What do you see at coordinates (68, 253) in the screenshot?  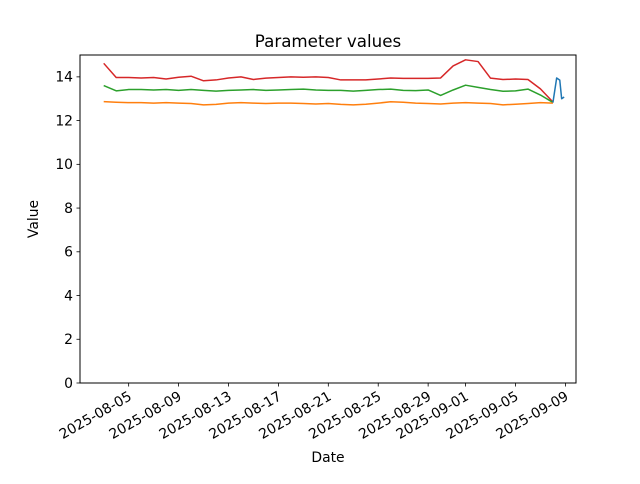 I see `y-tick-label: 6` at bounding box center [68, 253].